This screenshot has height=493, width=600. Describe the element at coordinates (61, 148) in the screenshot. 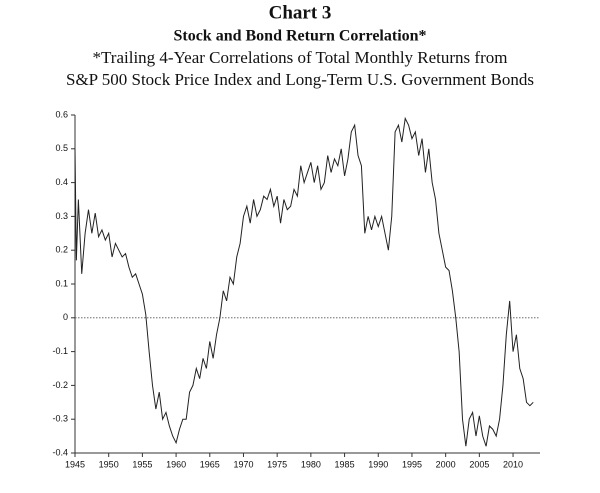

I see `y-tick-label: 0.5` at that location.